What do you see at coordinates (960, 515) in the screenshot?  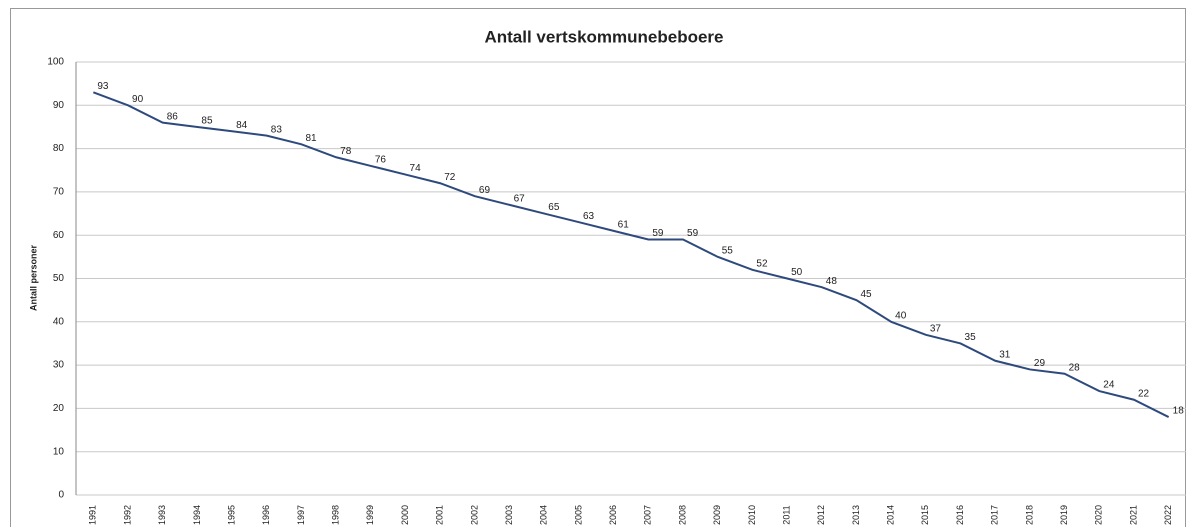 I see `x-tick-label: 2016` at bounding box center [960, 515].